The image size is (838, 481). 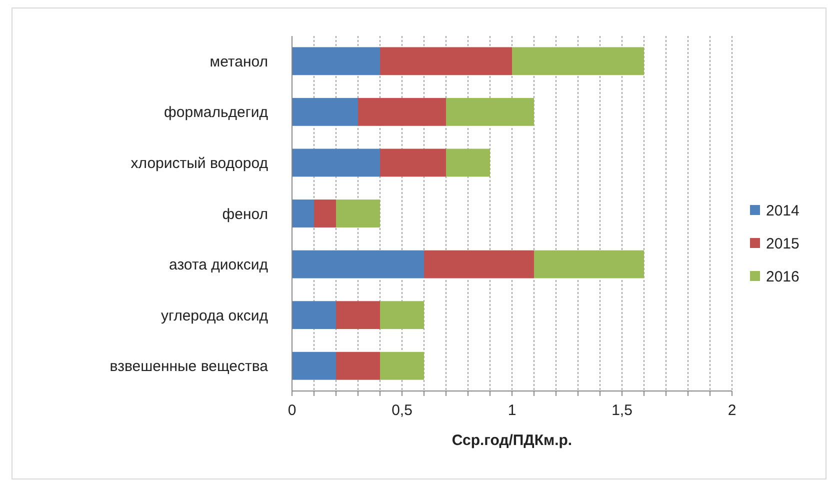 I want to click on x-tick-label: 1,5, so click(x=622, y=410).